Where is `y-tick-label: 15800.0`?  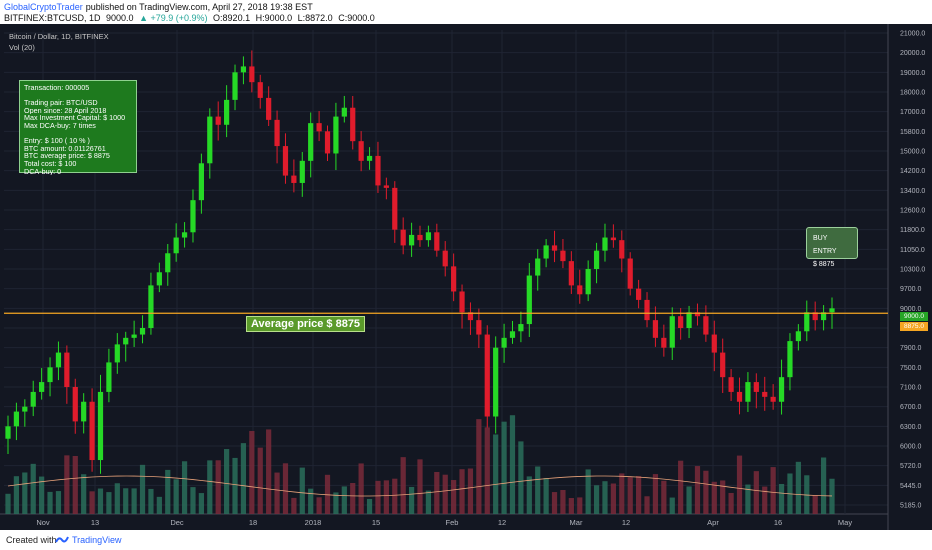
y-tick-label: 15800.0 is located at coordinates (912, 132).